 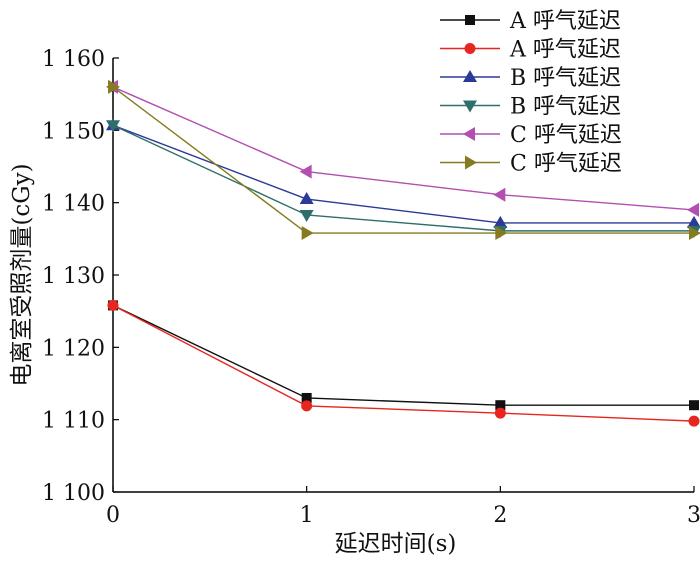 What do you see at coordinates (693, 515) in the screenshot?
I see `x-tick-label: 3` at bounding box center [693, 515].